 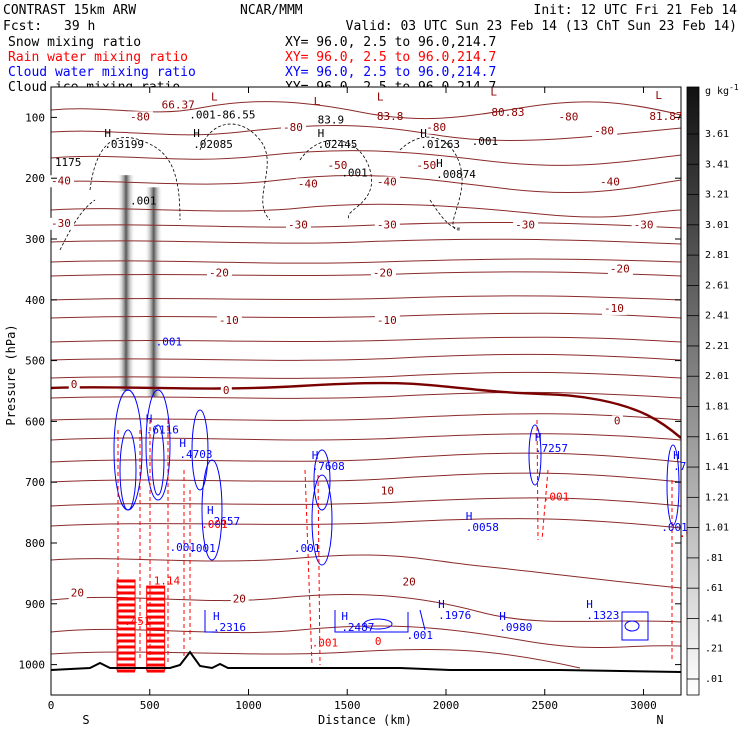 What do you see at coordinates (380, 96) in the screenshot?
I see `extremum-marker: L` at bounding box center [380, 96].